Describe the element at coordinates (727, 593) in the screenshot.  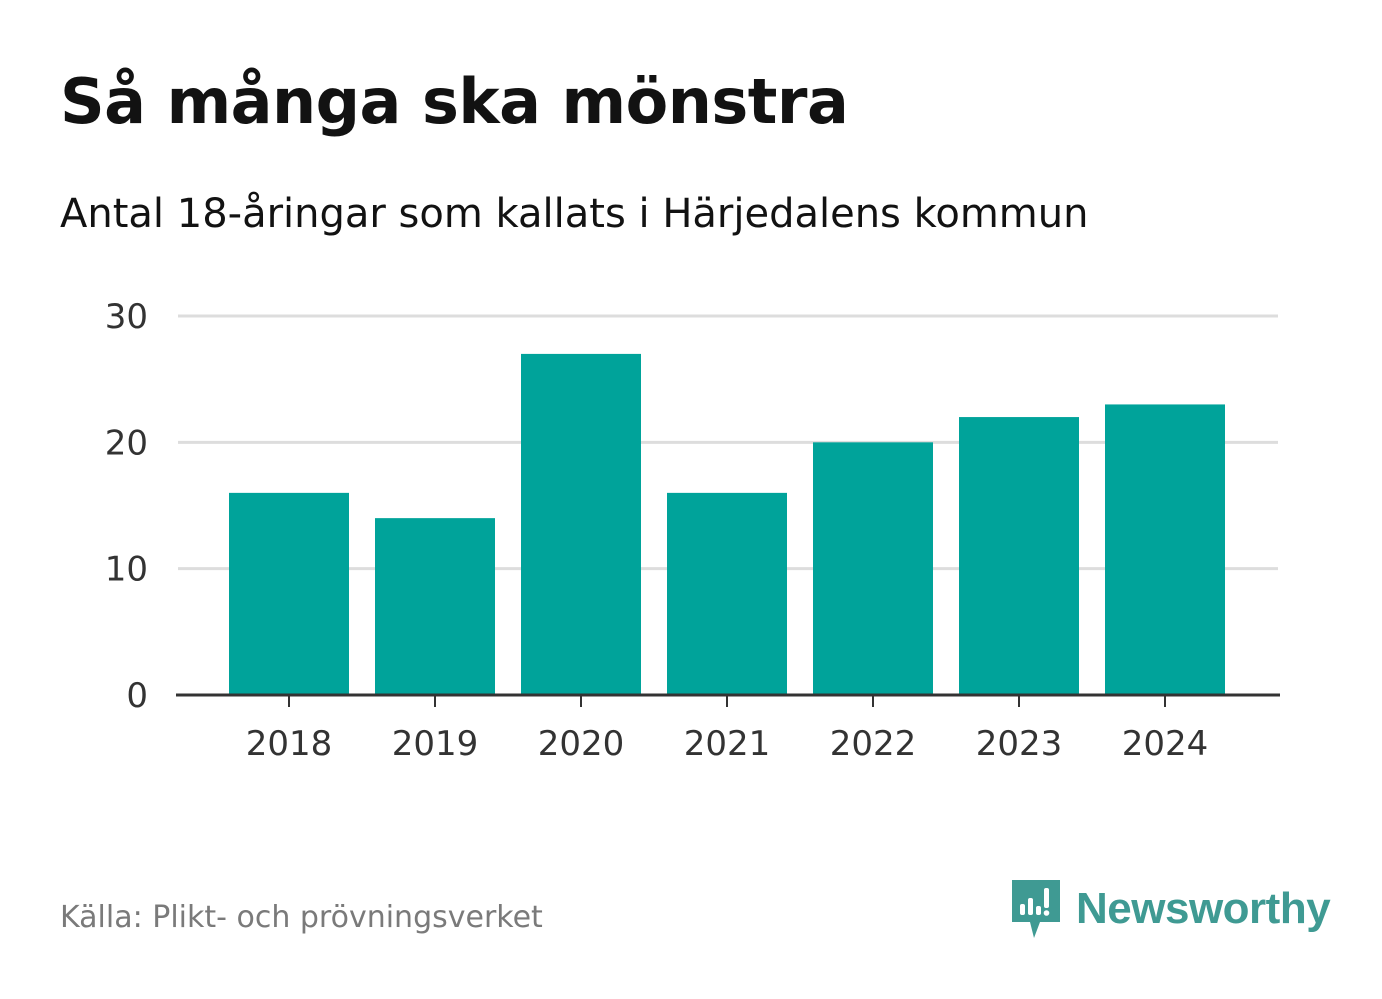
I see `bar-2021` at that location.